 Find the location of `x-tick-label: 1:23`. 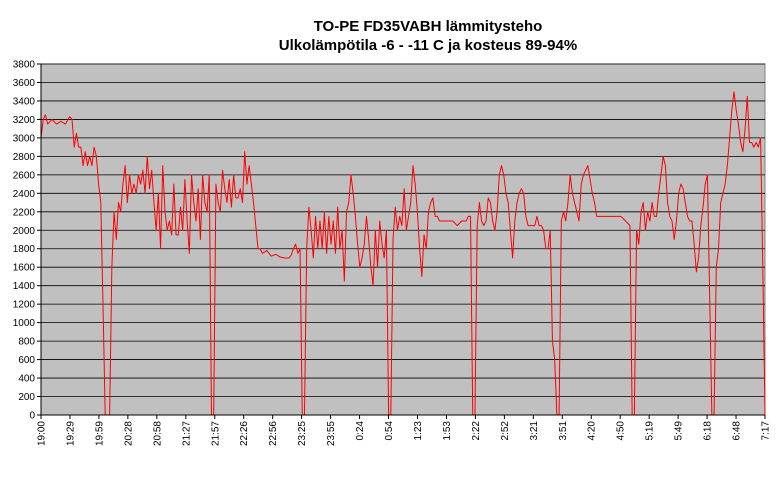

x-tick-label: 1:23 is located at coordinates (418, 431).